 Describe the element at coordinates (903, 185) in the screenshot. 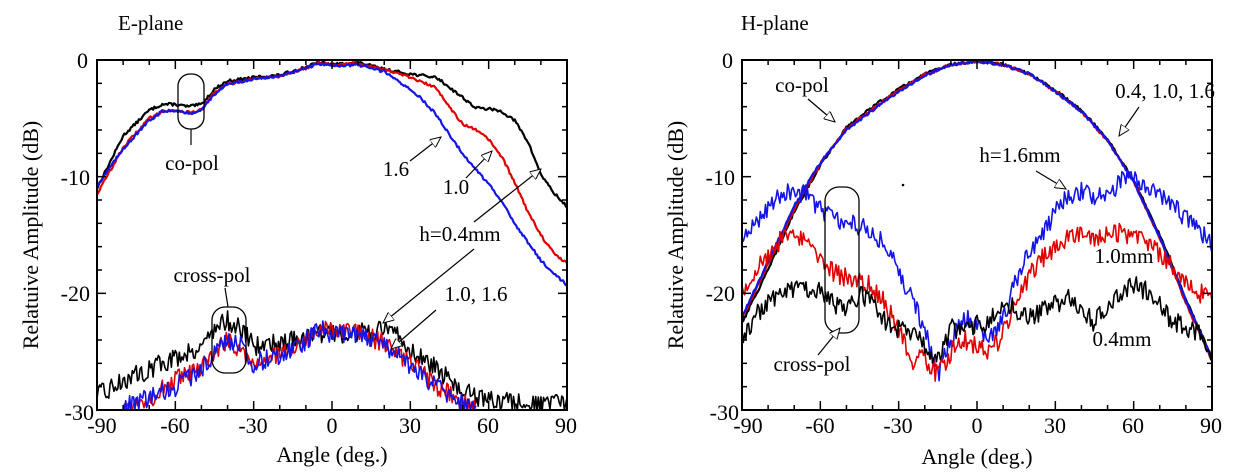

I see `h-plane-stray-dot` at that location.